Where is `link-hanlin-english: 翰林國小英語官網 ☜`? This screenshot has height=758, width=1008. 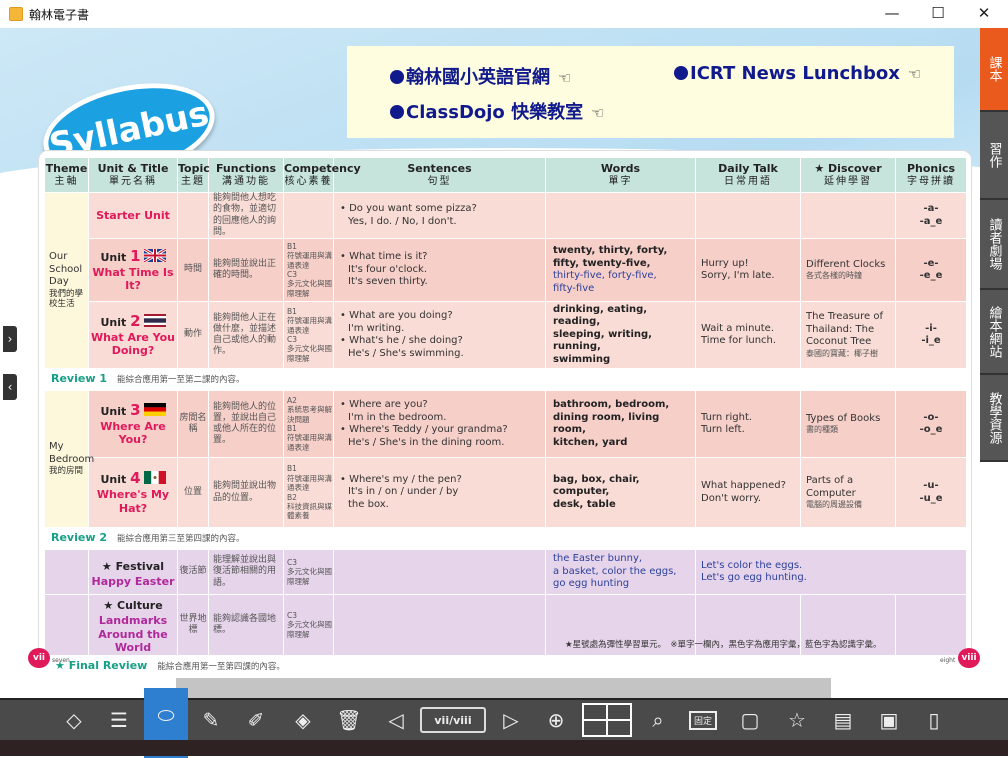
link-hanlin-english: 翰林國小英語官網 ☜ is located at coordinates (480, 76).